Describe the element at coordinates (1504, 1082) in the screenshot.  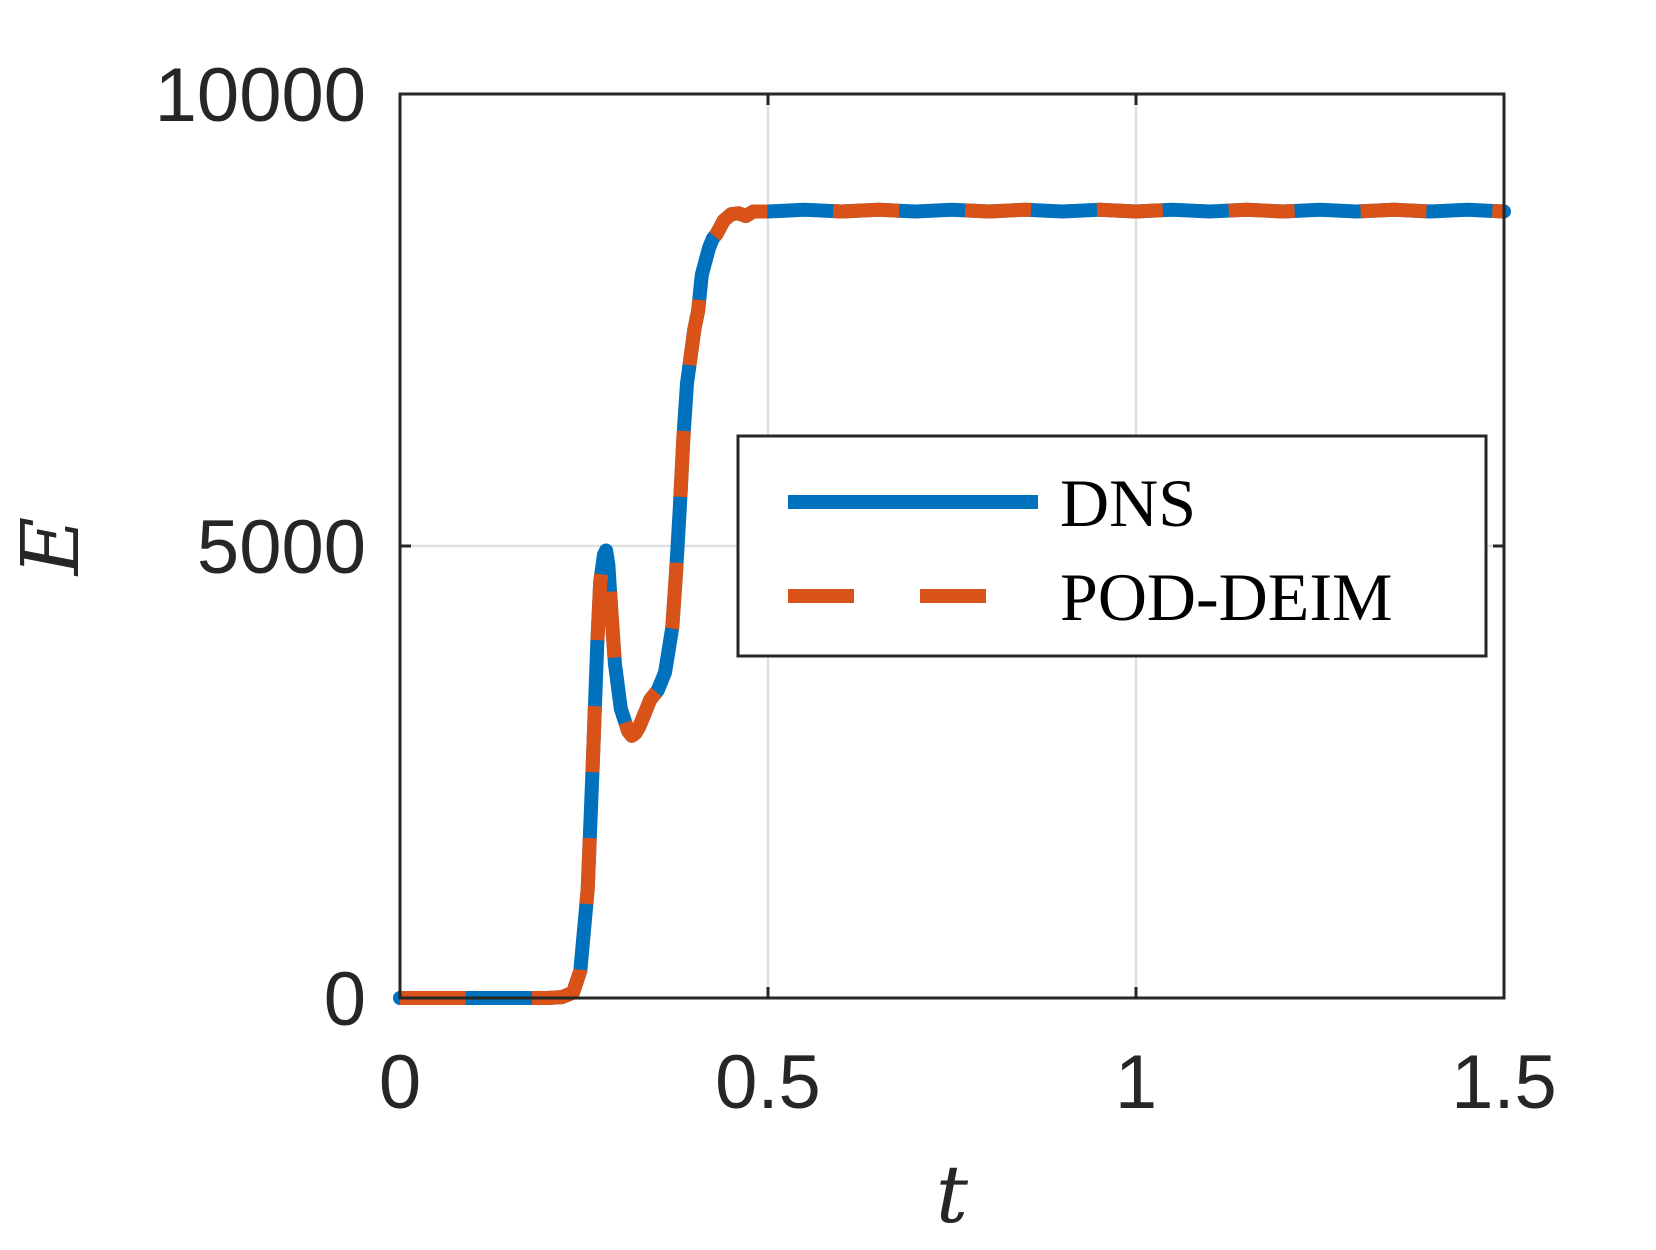
I see `x-tick-label: 1.5` at that location.